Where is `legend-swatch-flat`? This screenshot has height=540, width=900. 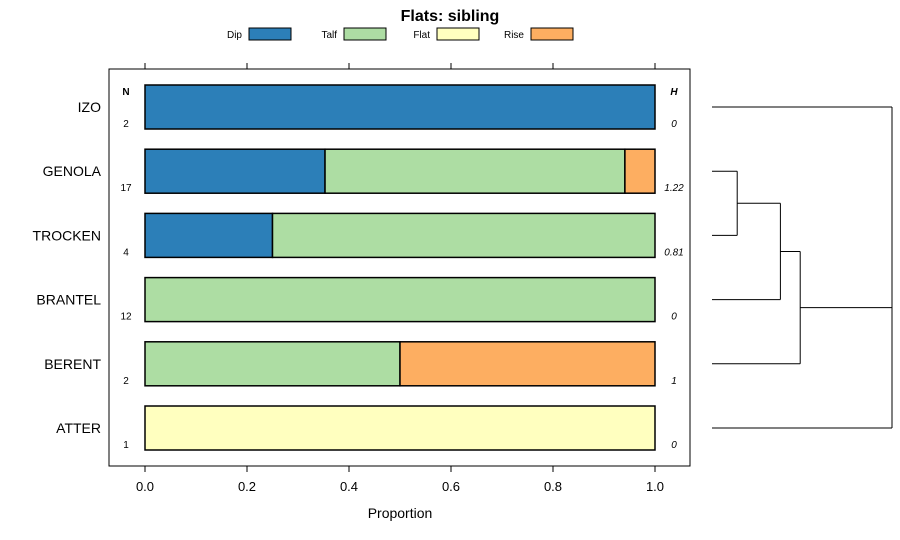
legend-swatch-flat is located at coordinates (458, 34).